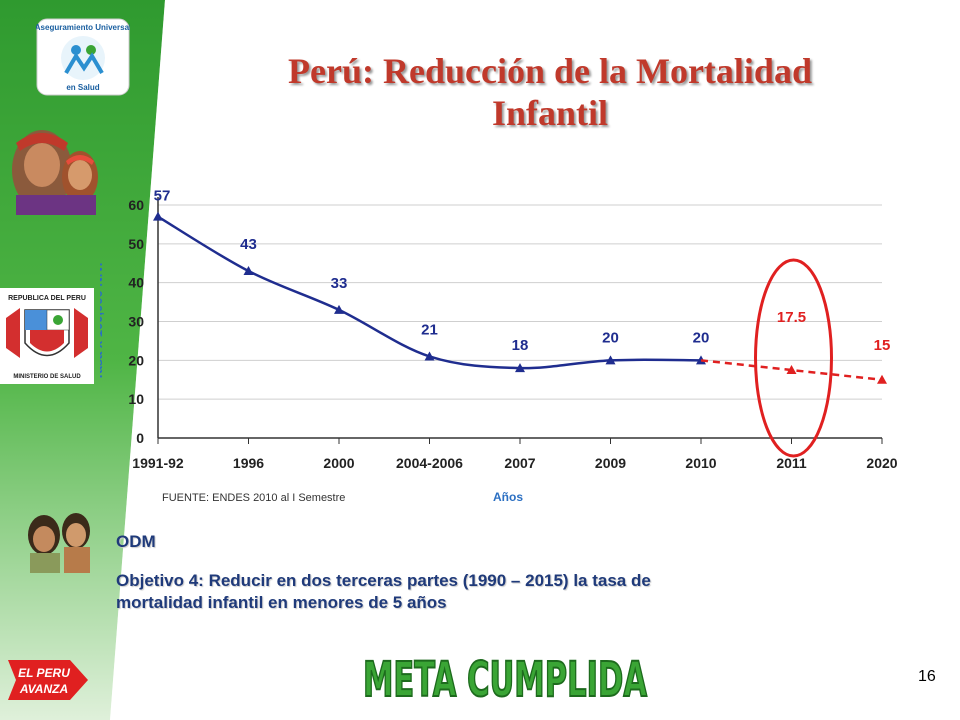 The width and height of the screenshot is (960, 720). Describe the element at coordinates (248, 244) in the screenshot. I see `data-label: 43` at that location.